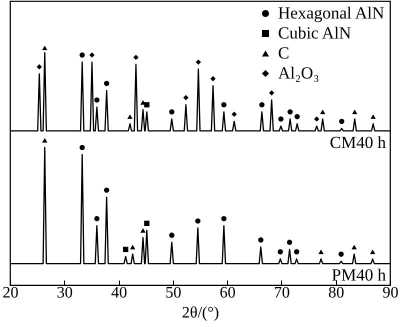  Describe the element at coordinates (228, 293) in the screenshot. I see `x-tick-label: 60` at that location.